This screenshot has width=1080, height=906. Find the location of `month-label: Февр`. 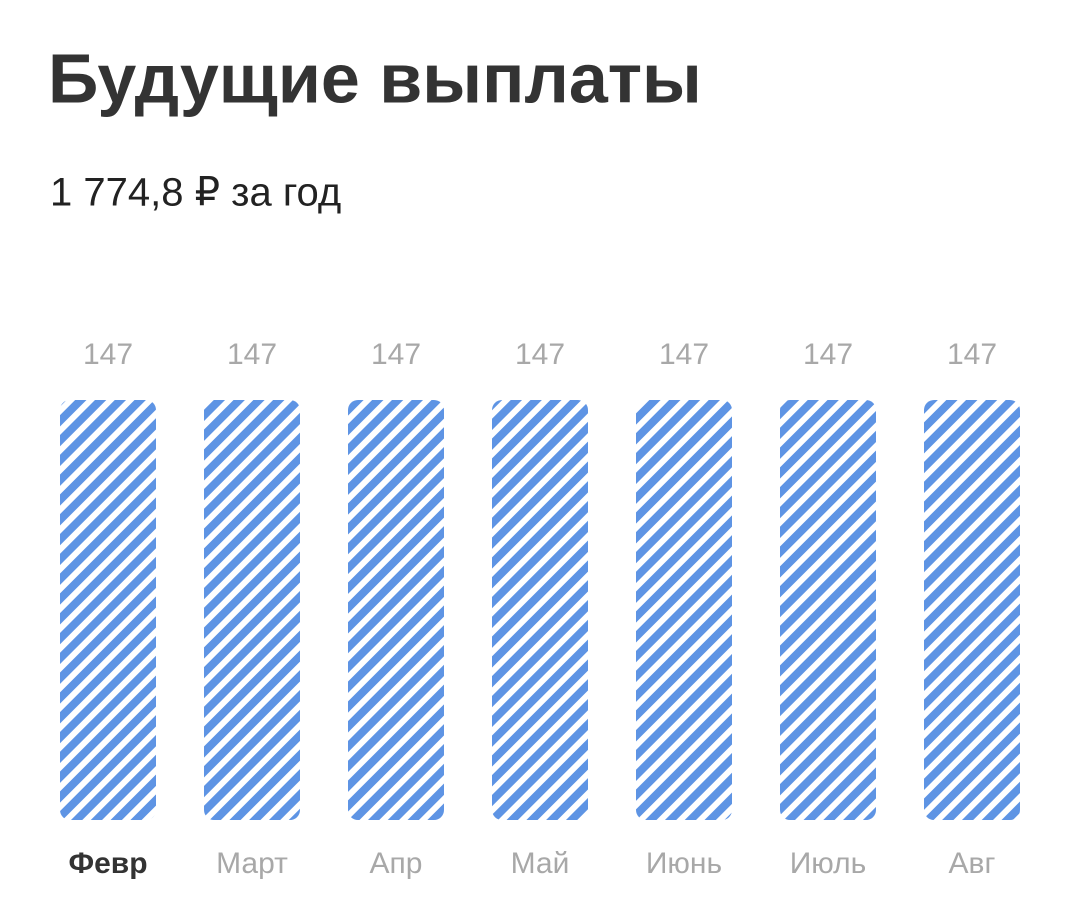

month-label: Февр is located at coordinates (107, 863).